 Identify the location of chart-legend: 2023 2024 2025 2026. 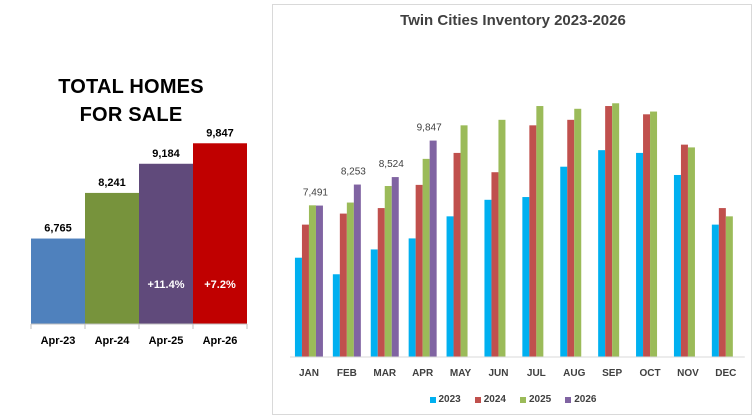
(513, 399).